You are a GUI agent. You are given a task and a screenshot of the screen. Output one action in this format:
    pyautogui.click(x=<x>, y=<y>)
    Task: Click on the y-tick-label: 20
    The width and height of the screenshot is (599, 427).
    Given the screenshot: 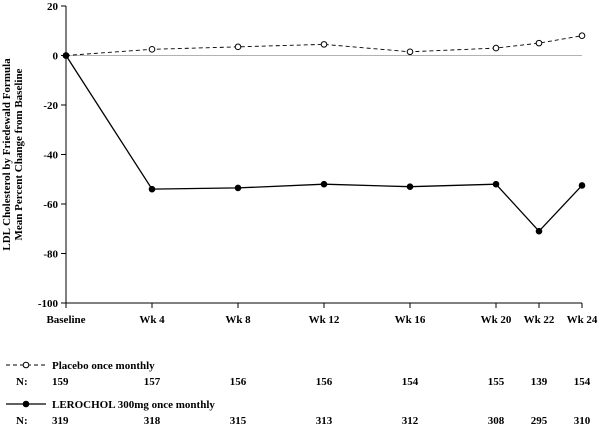 What is the action you would take?
    pyautogui.click(x=53, y=7)
    